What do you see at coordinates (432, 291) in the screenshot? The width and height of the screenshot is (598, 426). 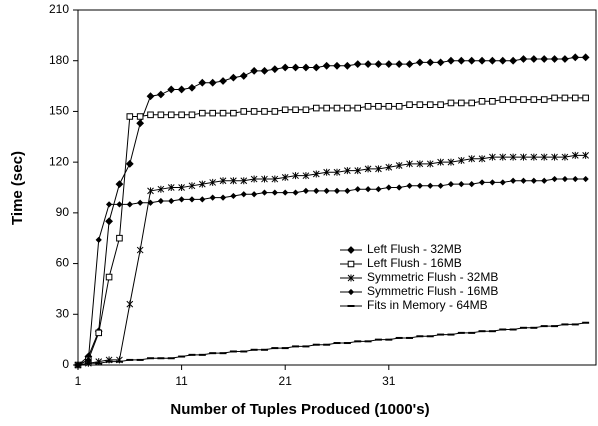 I see `legend-label: Symmetric Flush - 16MB` at bounding box center [432, 291].